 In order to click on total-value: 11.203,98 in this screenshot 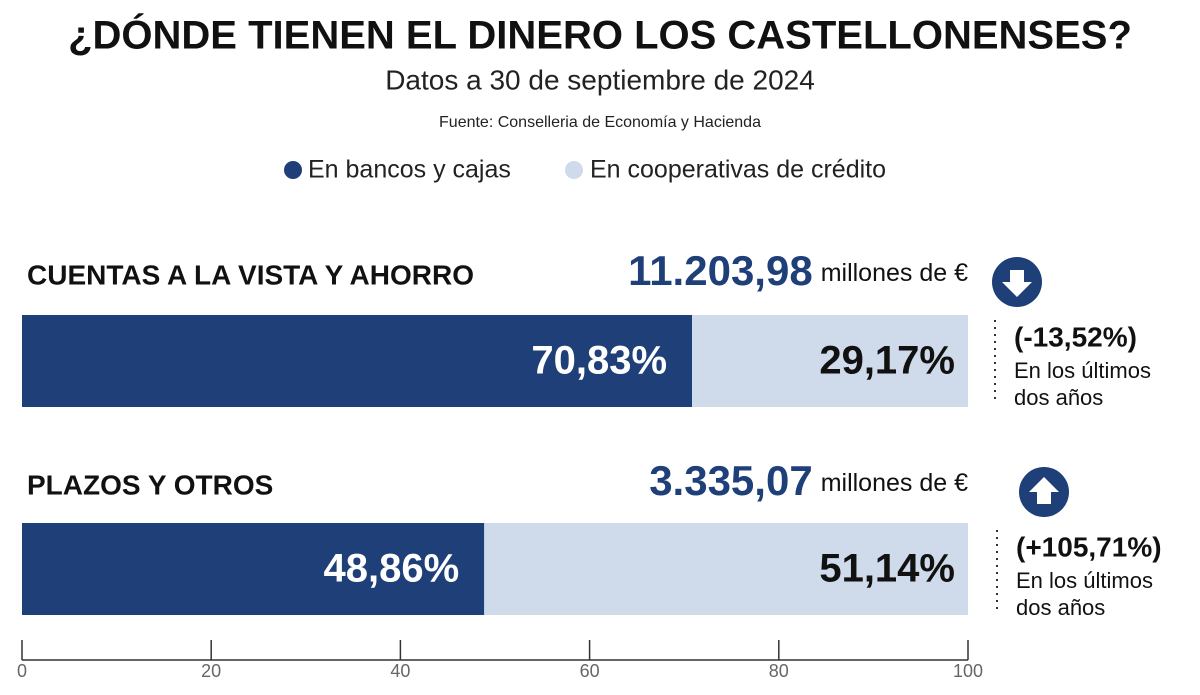, I will do `click(720, 270)`.